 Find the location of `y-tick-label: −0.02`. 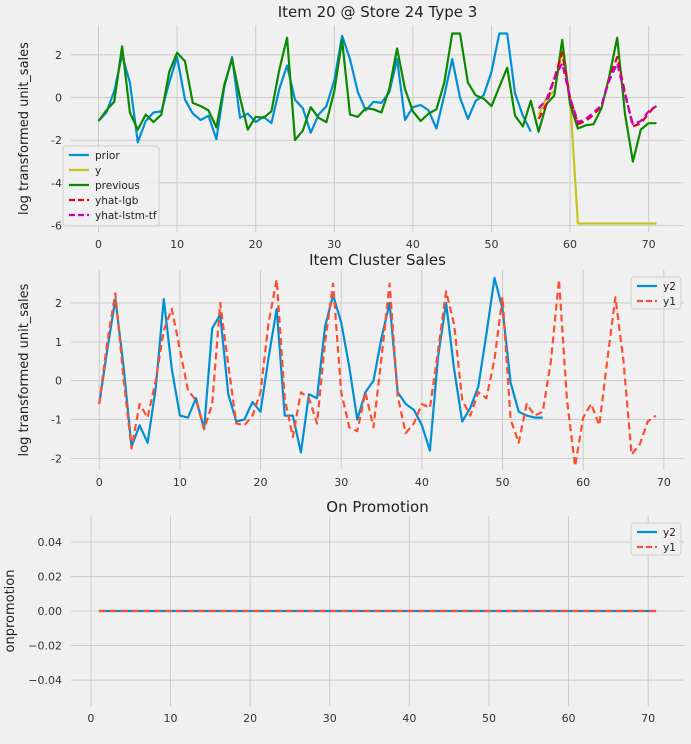

y-tick-label: −0.02 is located at coordinates (45, 646).